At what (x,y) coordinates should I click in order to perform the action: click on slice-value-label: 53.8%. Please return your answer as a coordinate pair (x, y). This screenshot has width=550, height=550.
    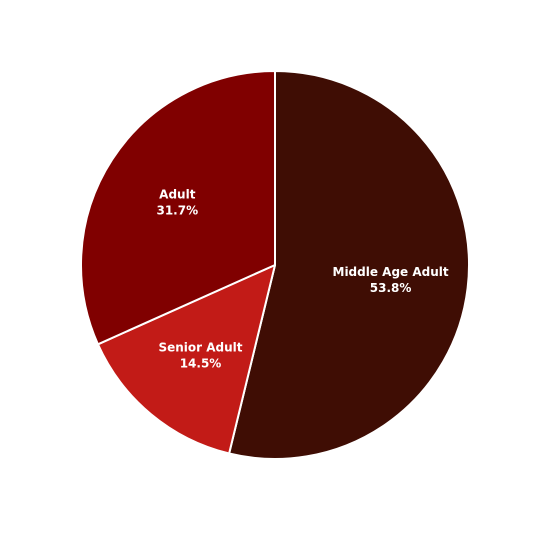
    Looking at the image, I should click on (391, 288).